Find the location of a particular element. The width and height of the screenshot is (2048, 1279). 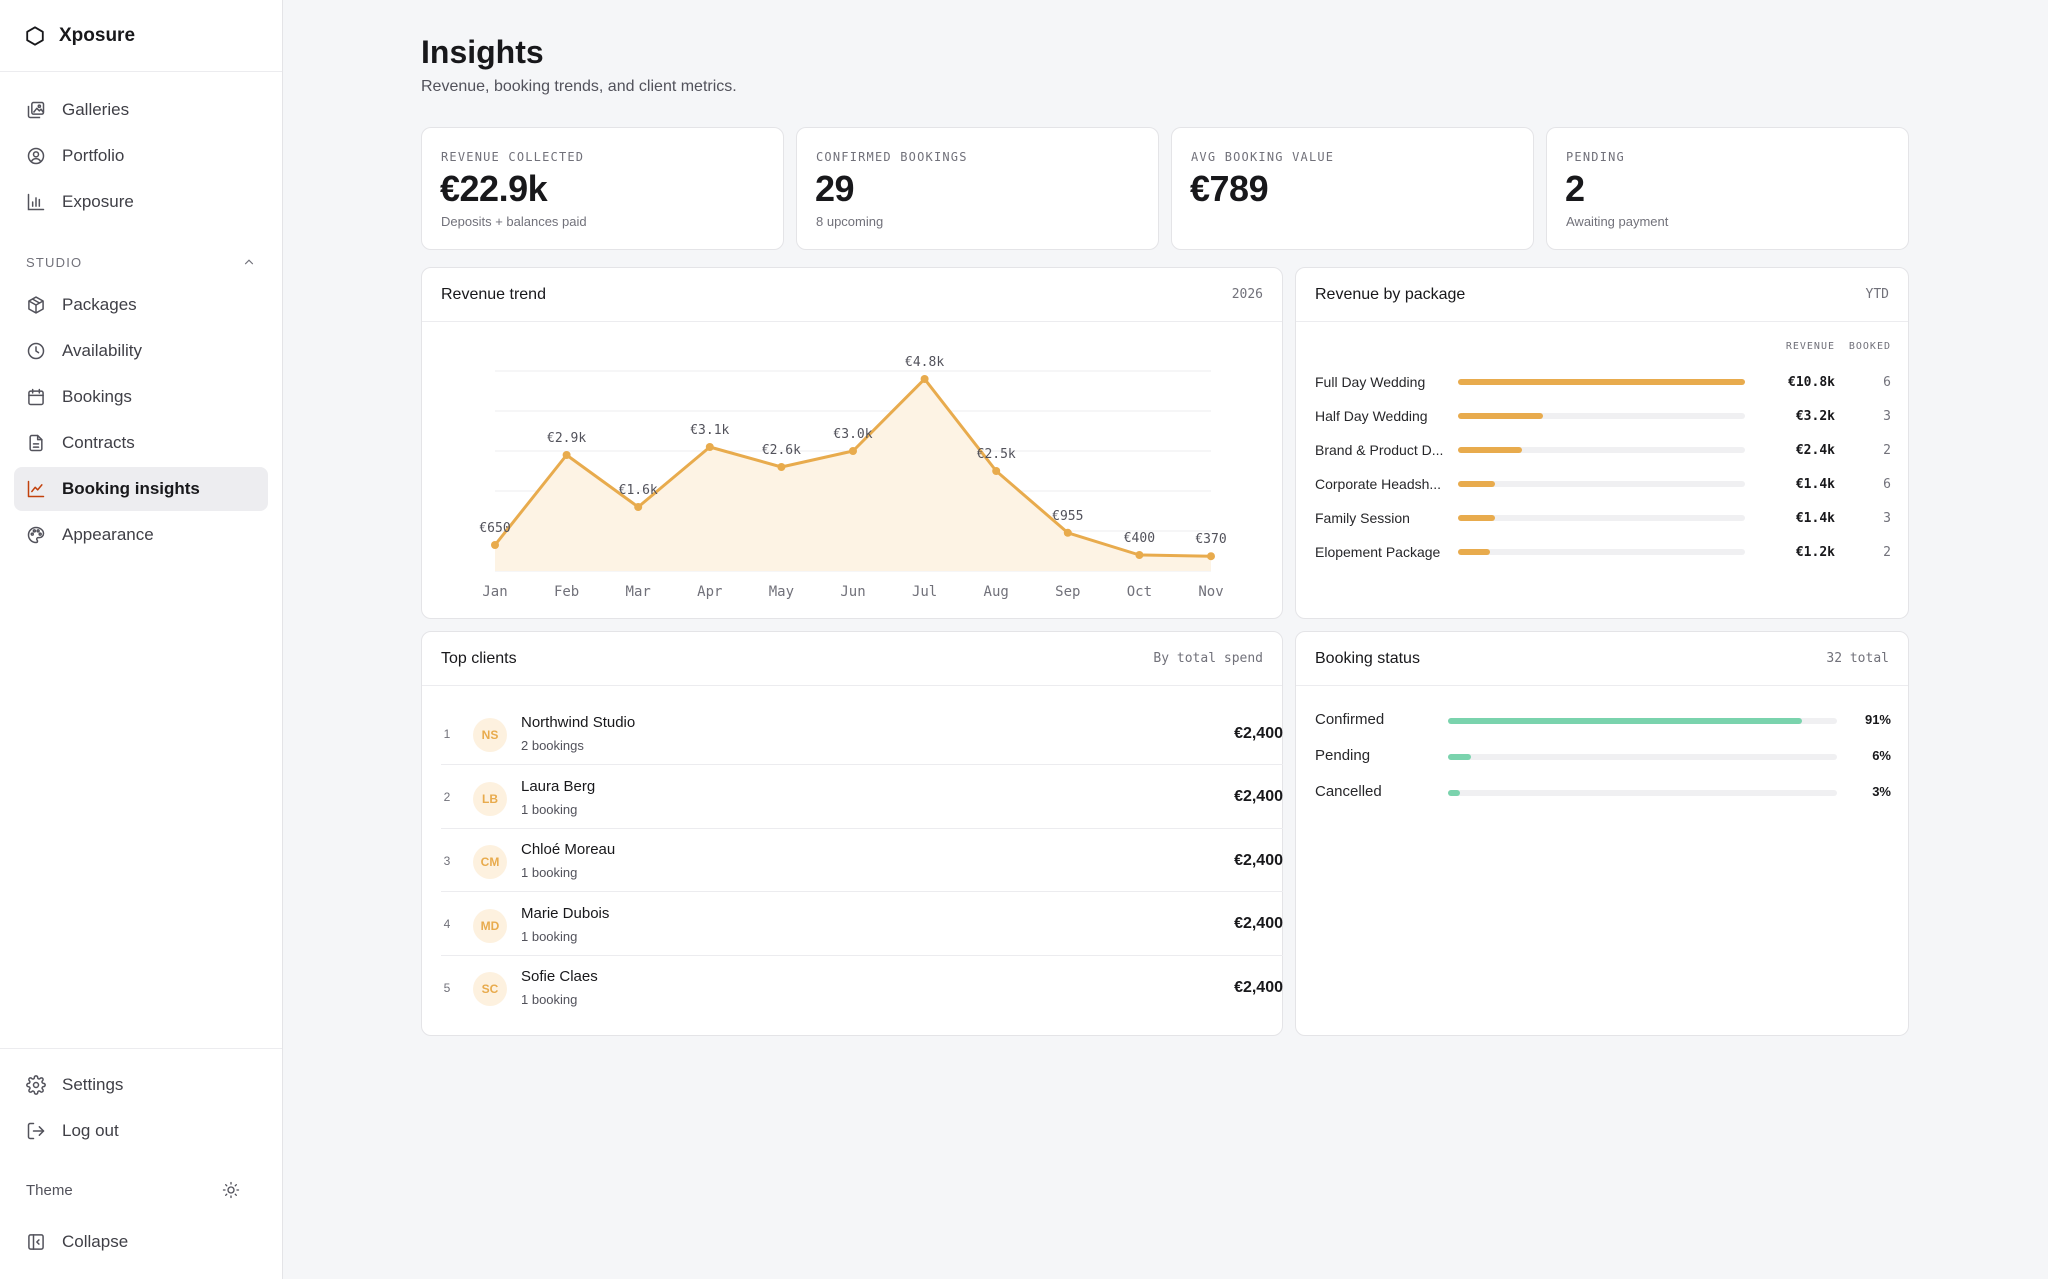

x-tick-label: Sep is located at coordinates (1067, 592).